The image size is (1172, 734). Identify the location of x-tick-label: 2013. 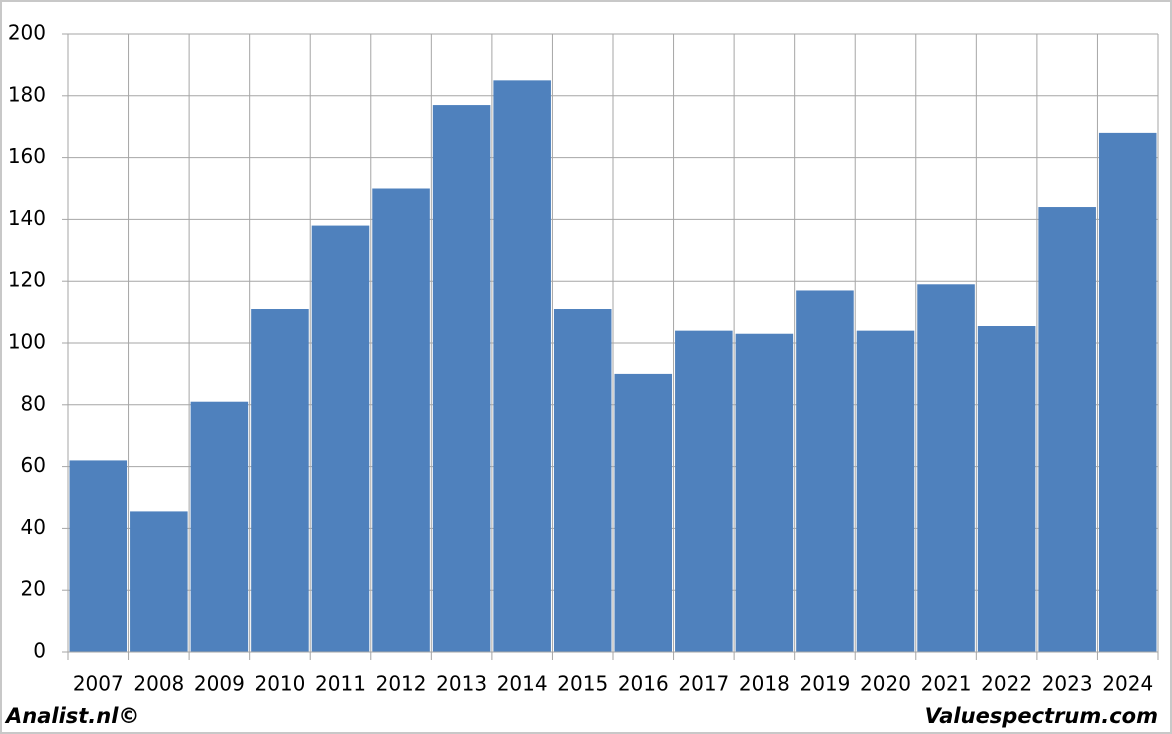
(461, 684).